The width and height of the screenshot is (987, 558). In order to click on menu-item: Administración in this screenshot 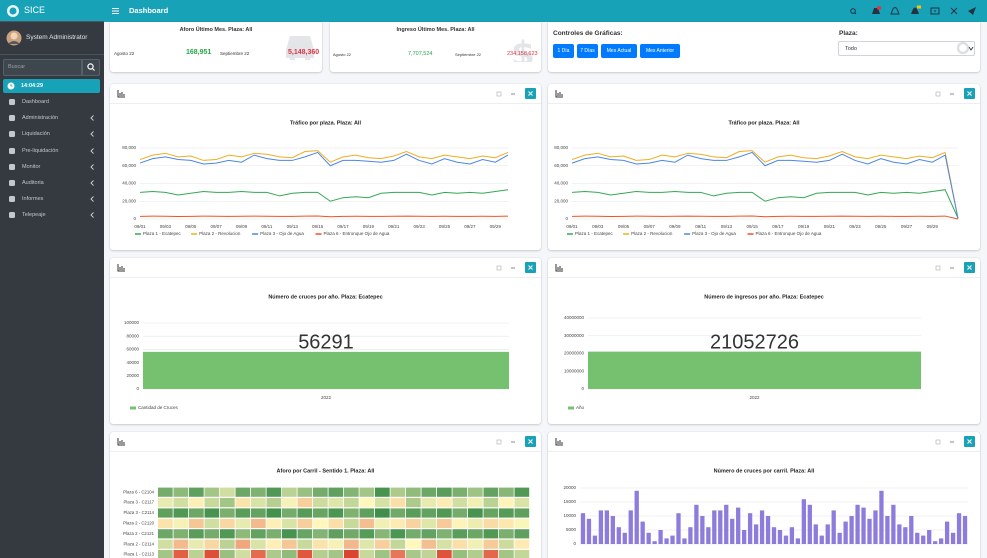, I will do `click(52, 118)`.